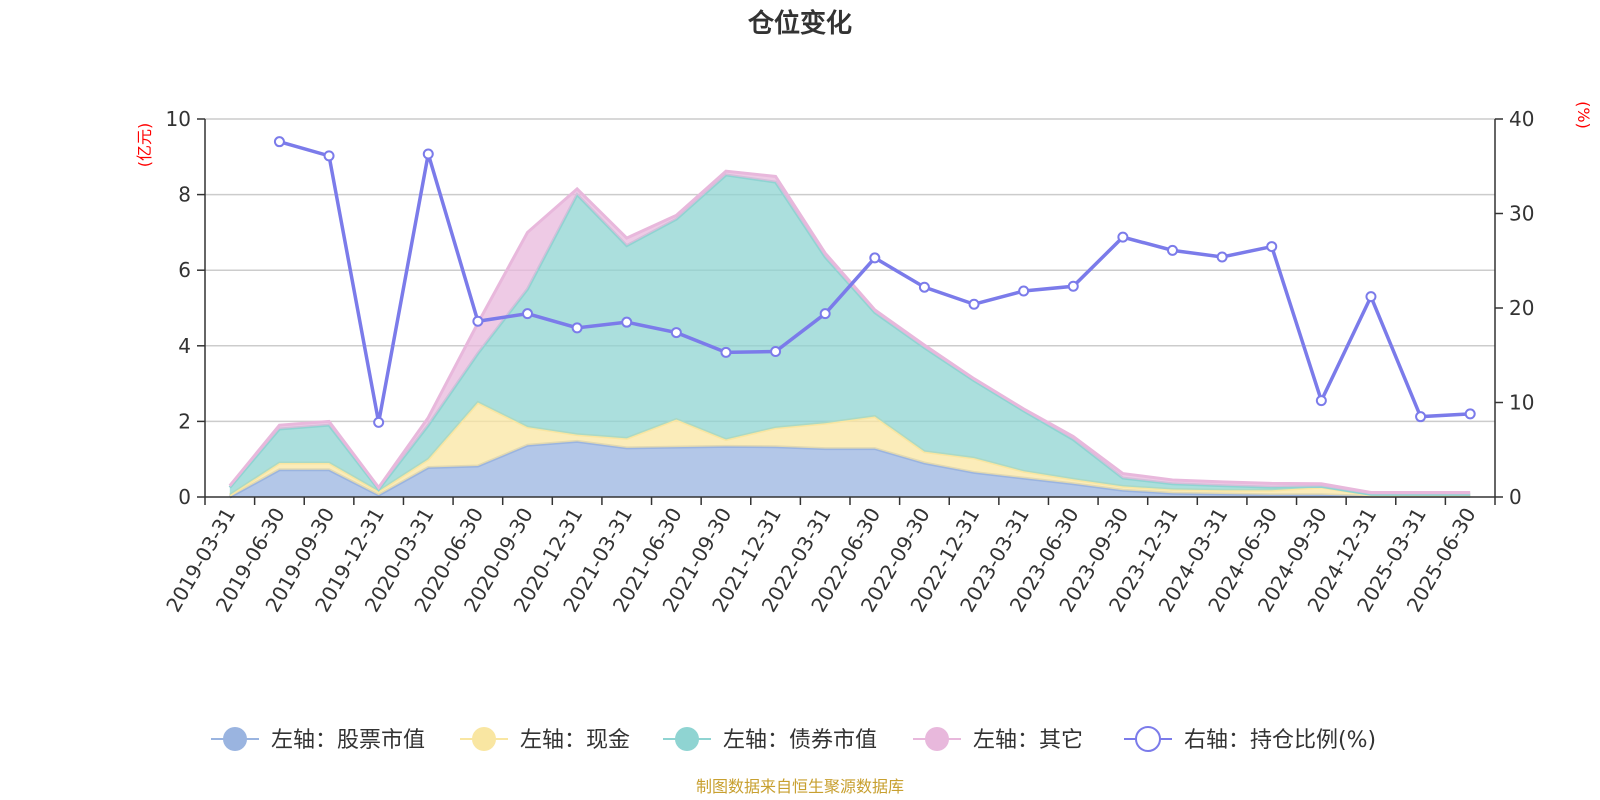 This screenshot has height=800, width=1600. Describe the element at coordinates (1521, 308) in the screenshot. I see `right-tick-label: 20` at that location.